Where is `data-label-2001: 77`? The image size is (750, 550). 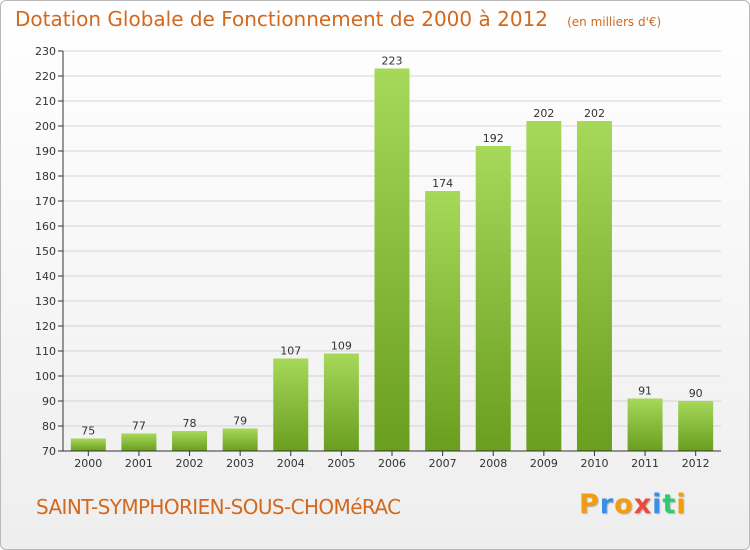
data-label-2001: 77 is located at coordinates (139, 426).